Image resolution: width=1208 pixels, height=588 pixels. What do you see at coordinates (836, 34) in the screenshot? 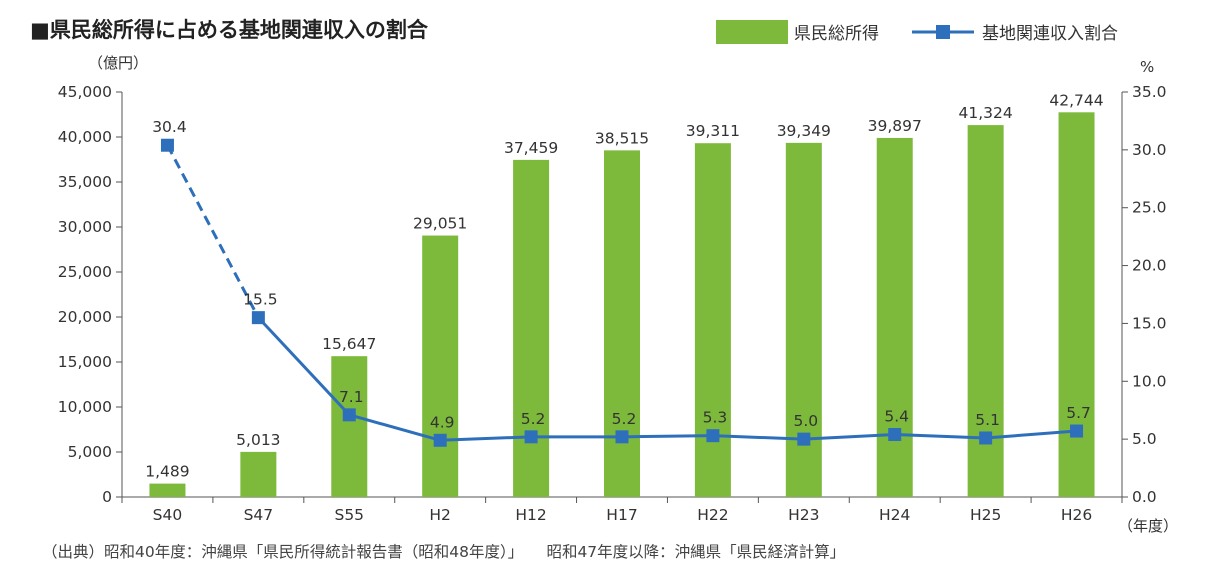
I see `legend-bar-label: 県民総所得` at bounding box center [836, 34].